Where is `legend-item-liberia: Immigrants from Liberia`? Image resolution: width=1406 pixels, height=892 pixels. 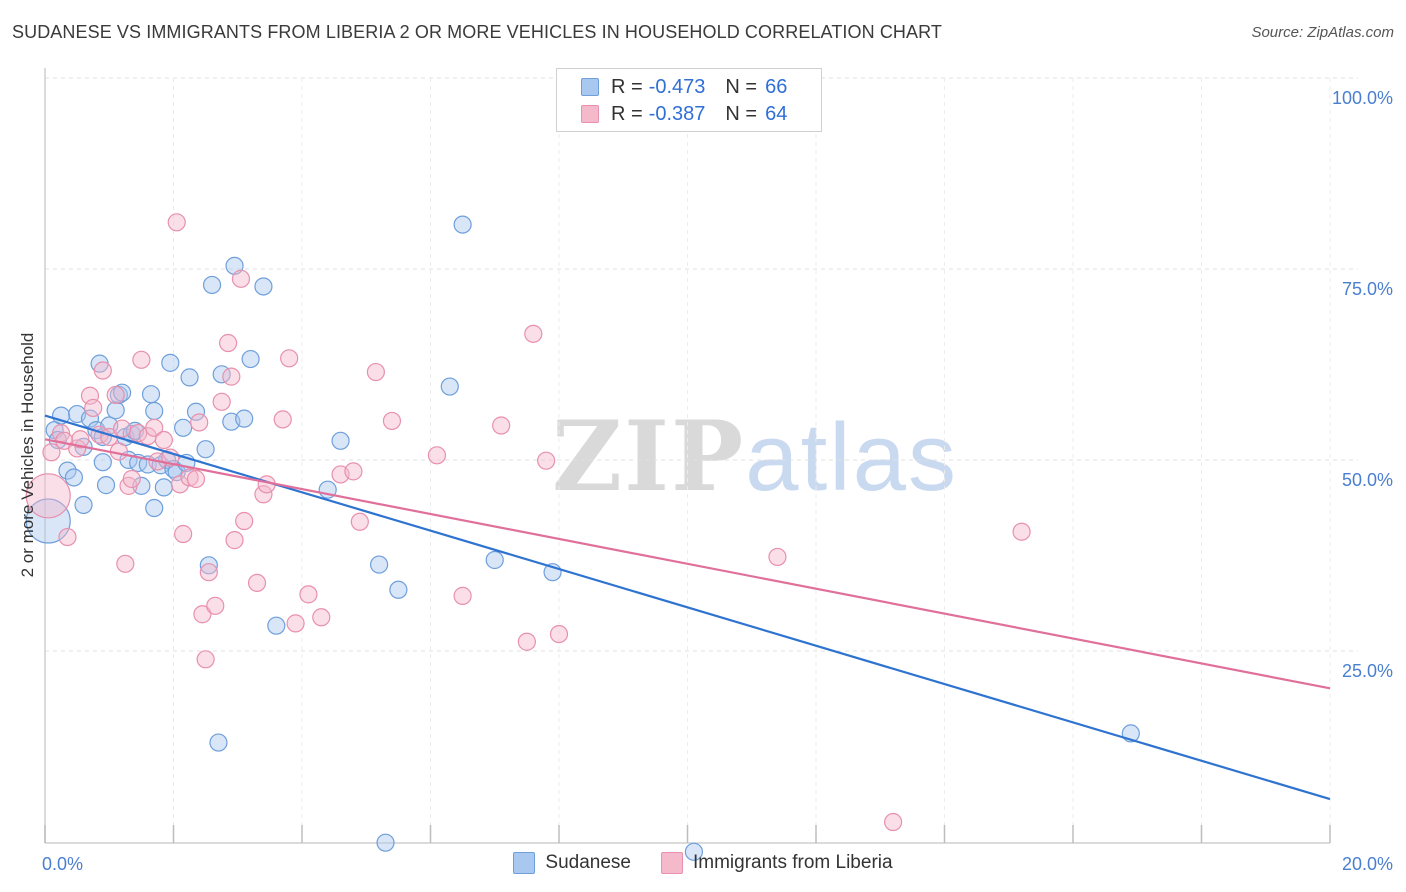
legend-item-liberia: Immigrants from Liberia is located at coordinates (777, 863).